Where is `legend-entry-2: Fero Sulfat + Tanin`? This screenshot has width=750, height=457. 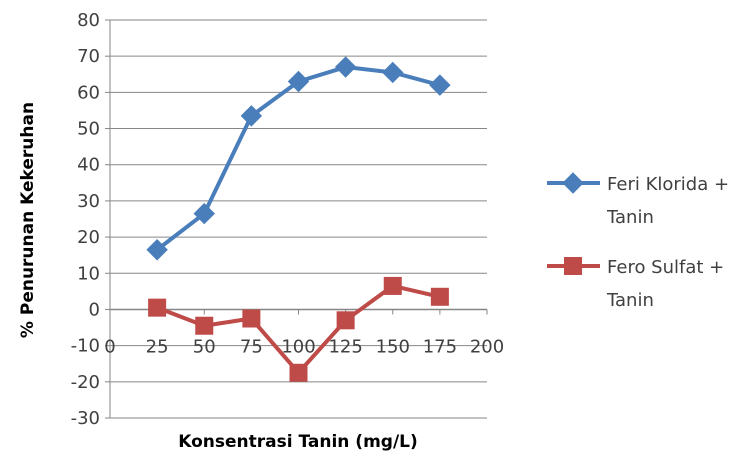 legend-entry-2: Fero Sulfat + Tanin is located at coordinates (635, 284).